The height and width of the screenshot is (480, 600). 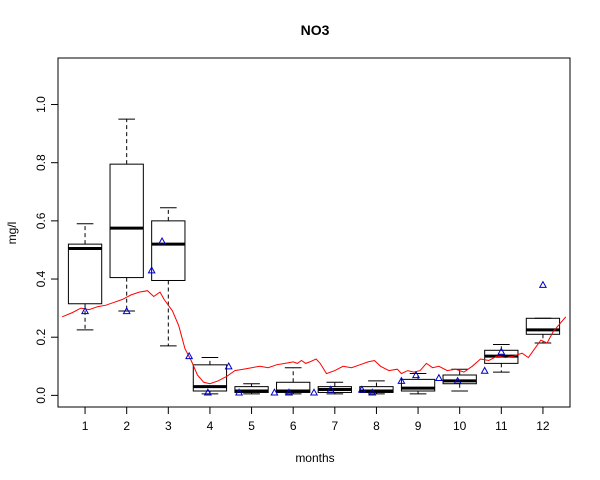 What do you see at coordinates (85, 426) in the screenshot?
I see `x-tick-label-1: 1` at bounding box center [85, 426].